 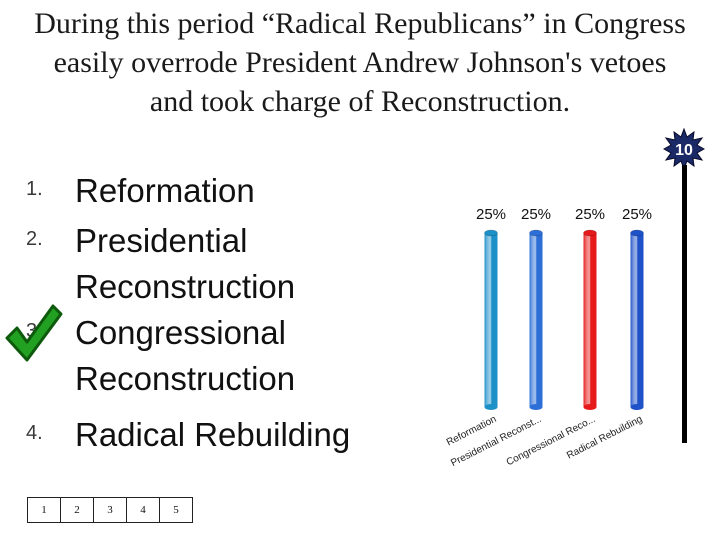 I want to click on answer-label: Congressional, so click(x=180, y=332).